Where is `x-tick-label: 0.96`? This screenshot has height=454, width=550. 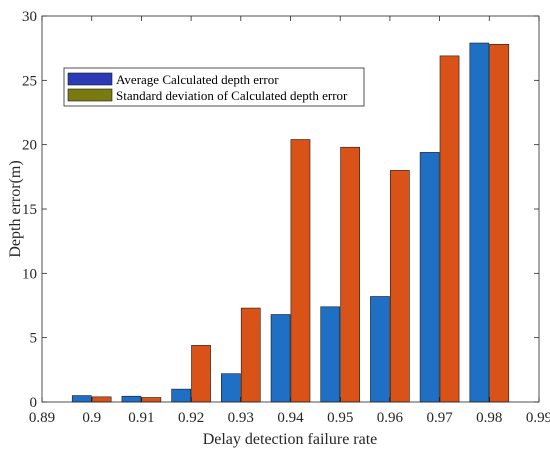 x-tick-label: 0.96 is located at coordinates (390, 418).